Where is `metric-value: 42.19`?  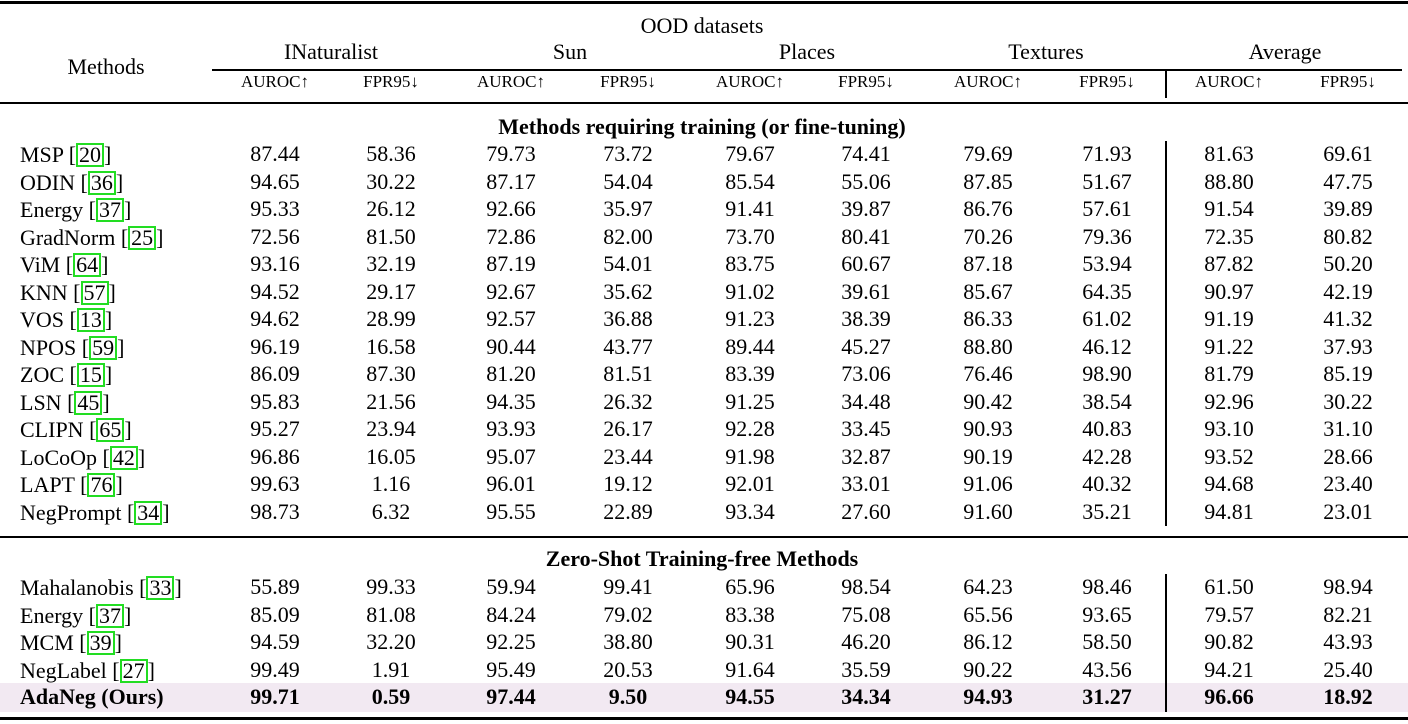 metric-value: 42.19 is located at coordinates (1348, 291).